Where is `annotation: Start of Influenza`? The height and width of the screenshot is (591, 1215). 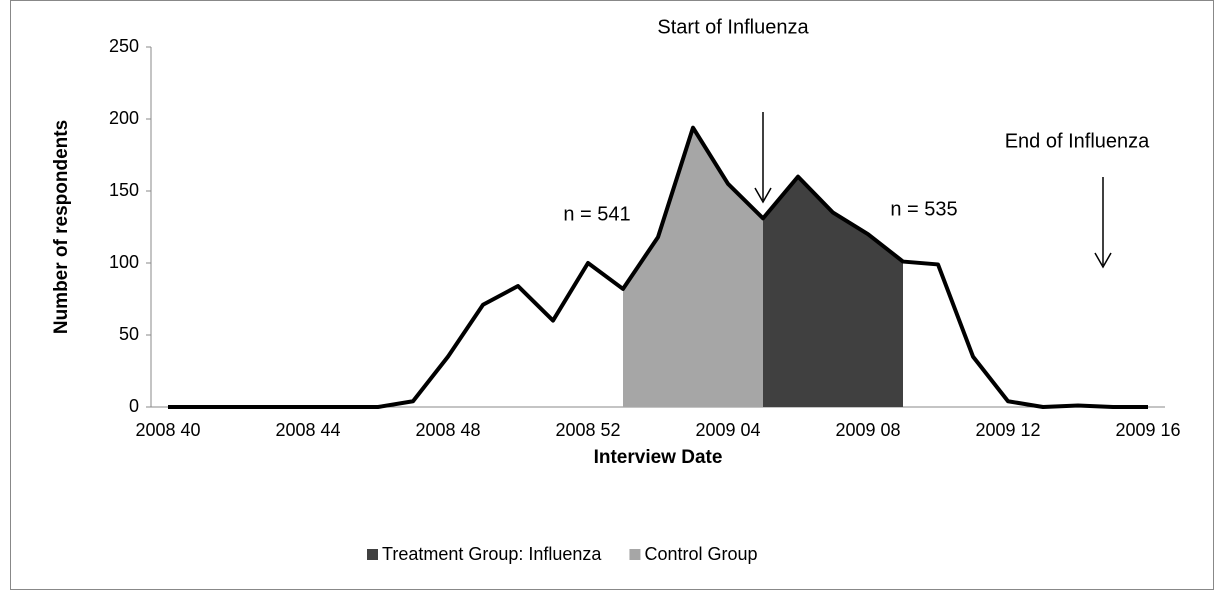
annotation: Start of Influenza is located at coordinates (733, 27).